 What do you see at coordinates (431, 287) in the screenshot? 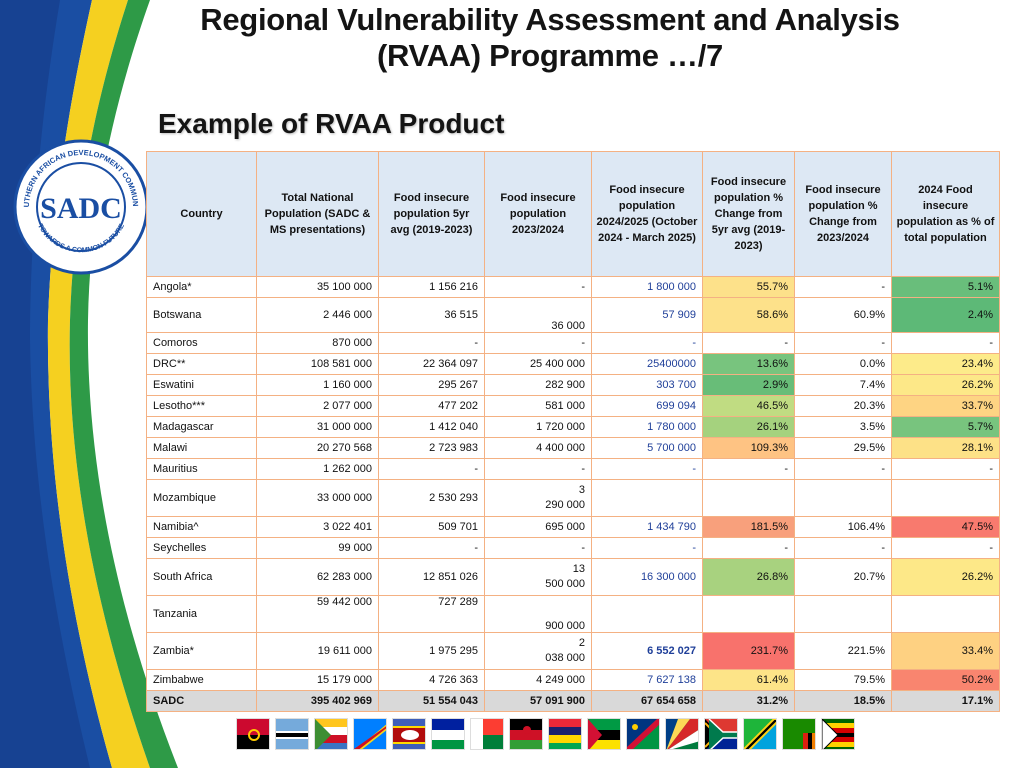
I see `cell-avg5: 1 156 216` at bounding box center [431, 287].